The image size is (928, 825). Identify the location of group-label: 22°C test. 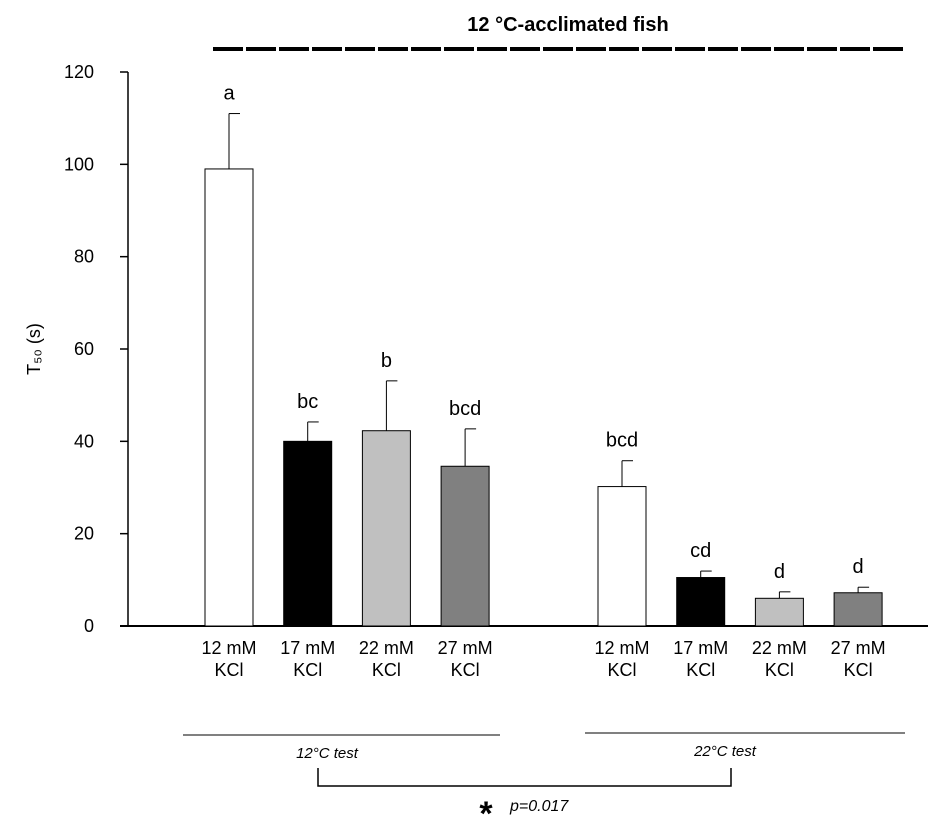
(725, 751).